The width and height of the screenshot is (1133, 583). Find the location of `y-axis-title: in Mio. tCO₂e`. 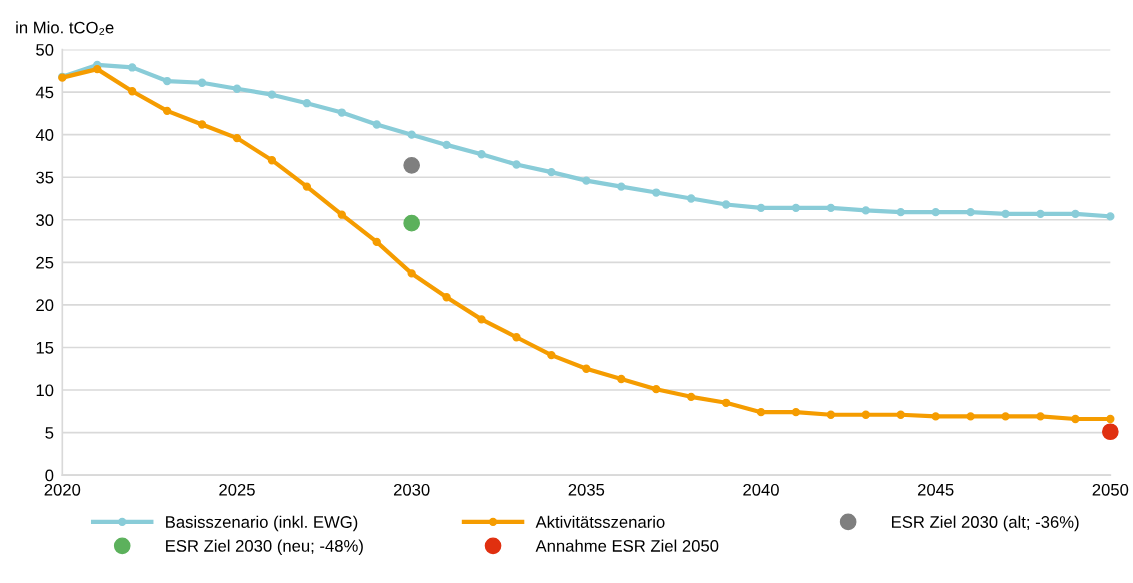

y-axis-title: in Mio. tCO₂e is located at coordinates (65, 28).